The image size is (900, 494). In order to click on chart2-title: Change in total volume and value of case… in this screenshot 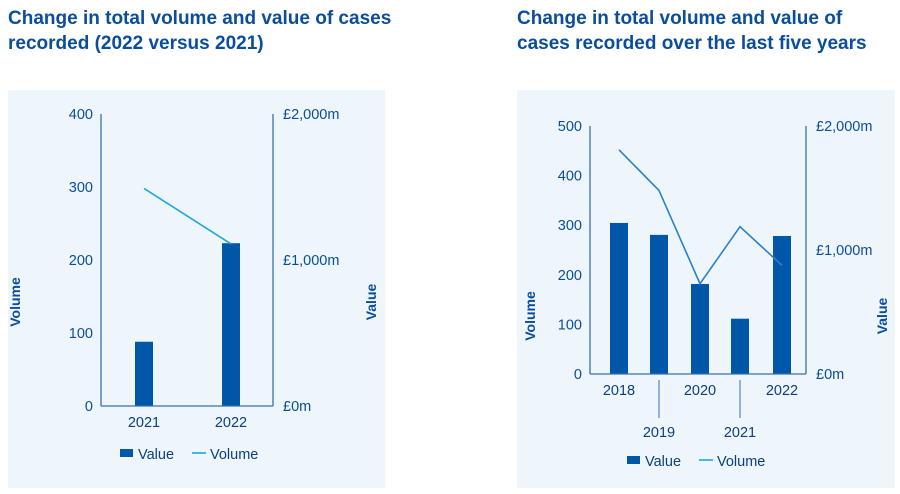, I will do `click(692, 31)`.